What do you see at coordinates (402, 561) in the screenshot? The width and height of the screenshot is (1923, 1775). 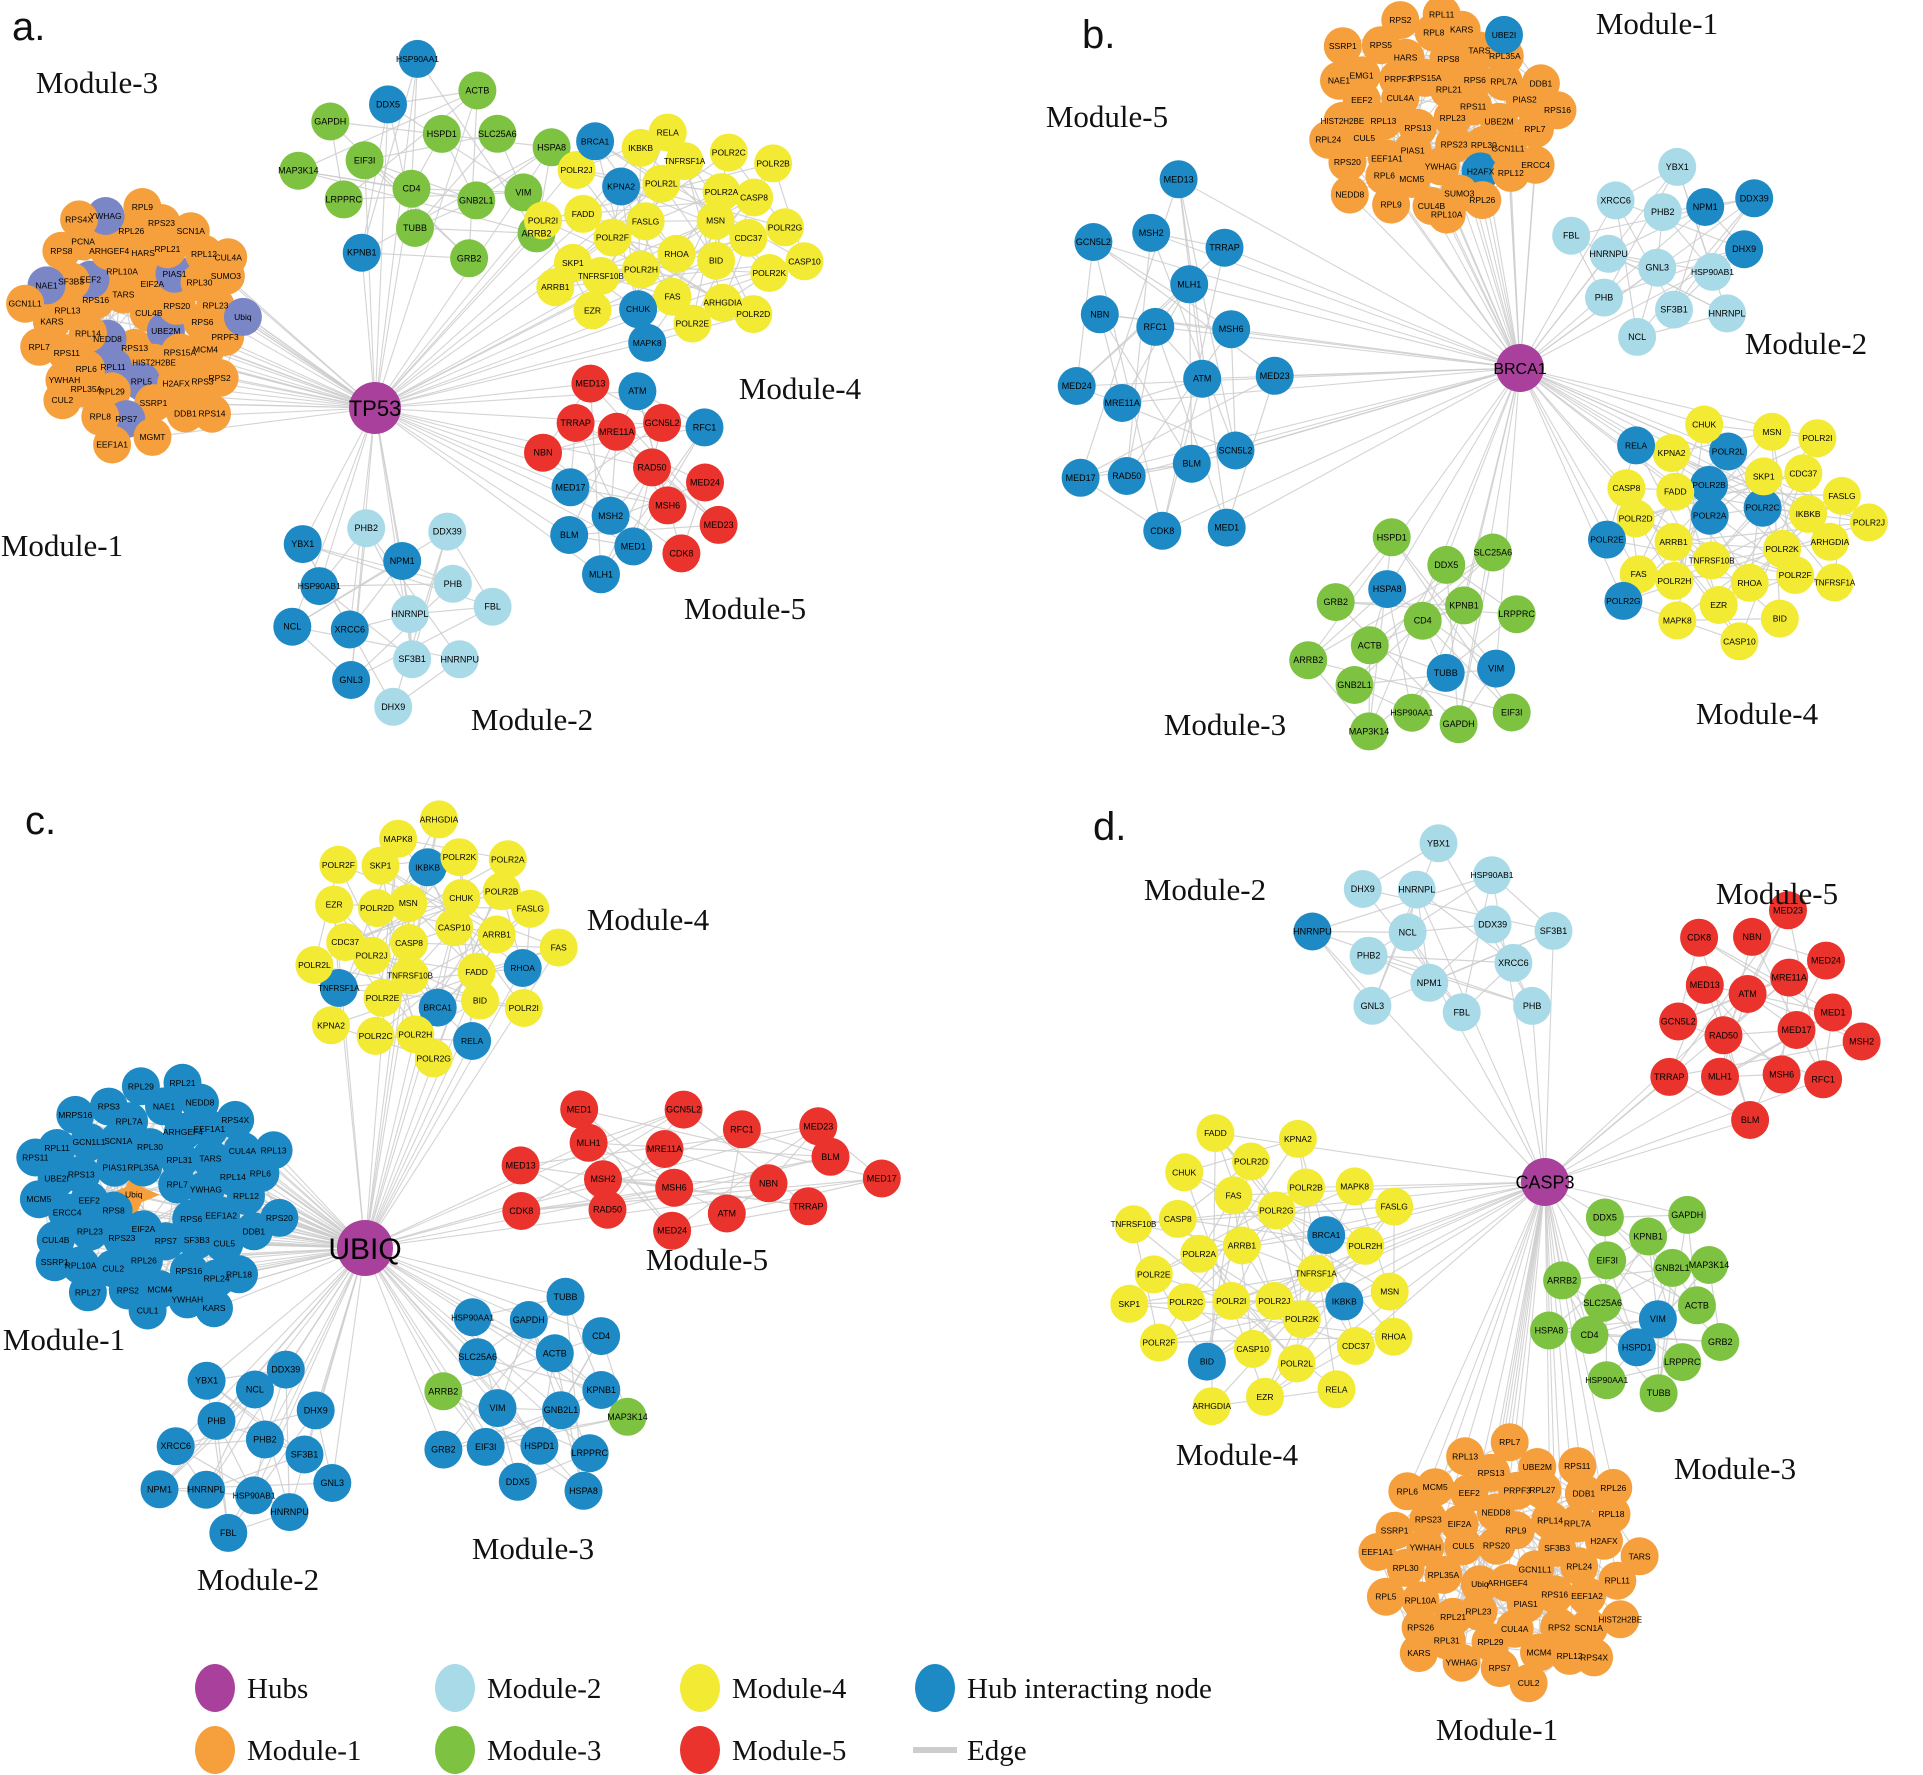 I see `node-label-a-NPM1: NPM1` at bounding box center [402, 561].